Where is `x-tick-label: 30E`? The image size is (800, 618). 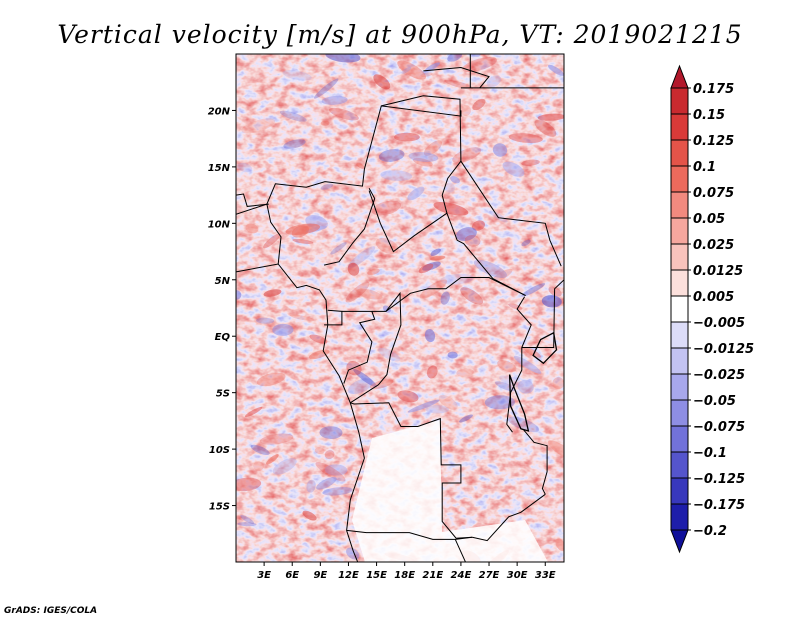 x-tick-label: 30E is located at coordinates (517, 575).